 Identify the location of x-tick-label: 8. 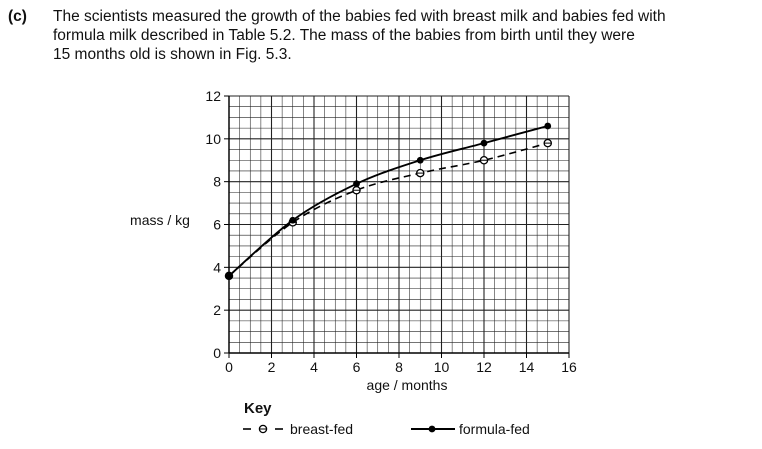
(399, 367).